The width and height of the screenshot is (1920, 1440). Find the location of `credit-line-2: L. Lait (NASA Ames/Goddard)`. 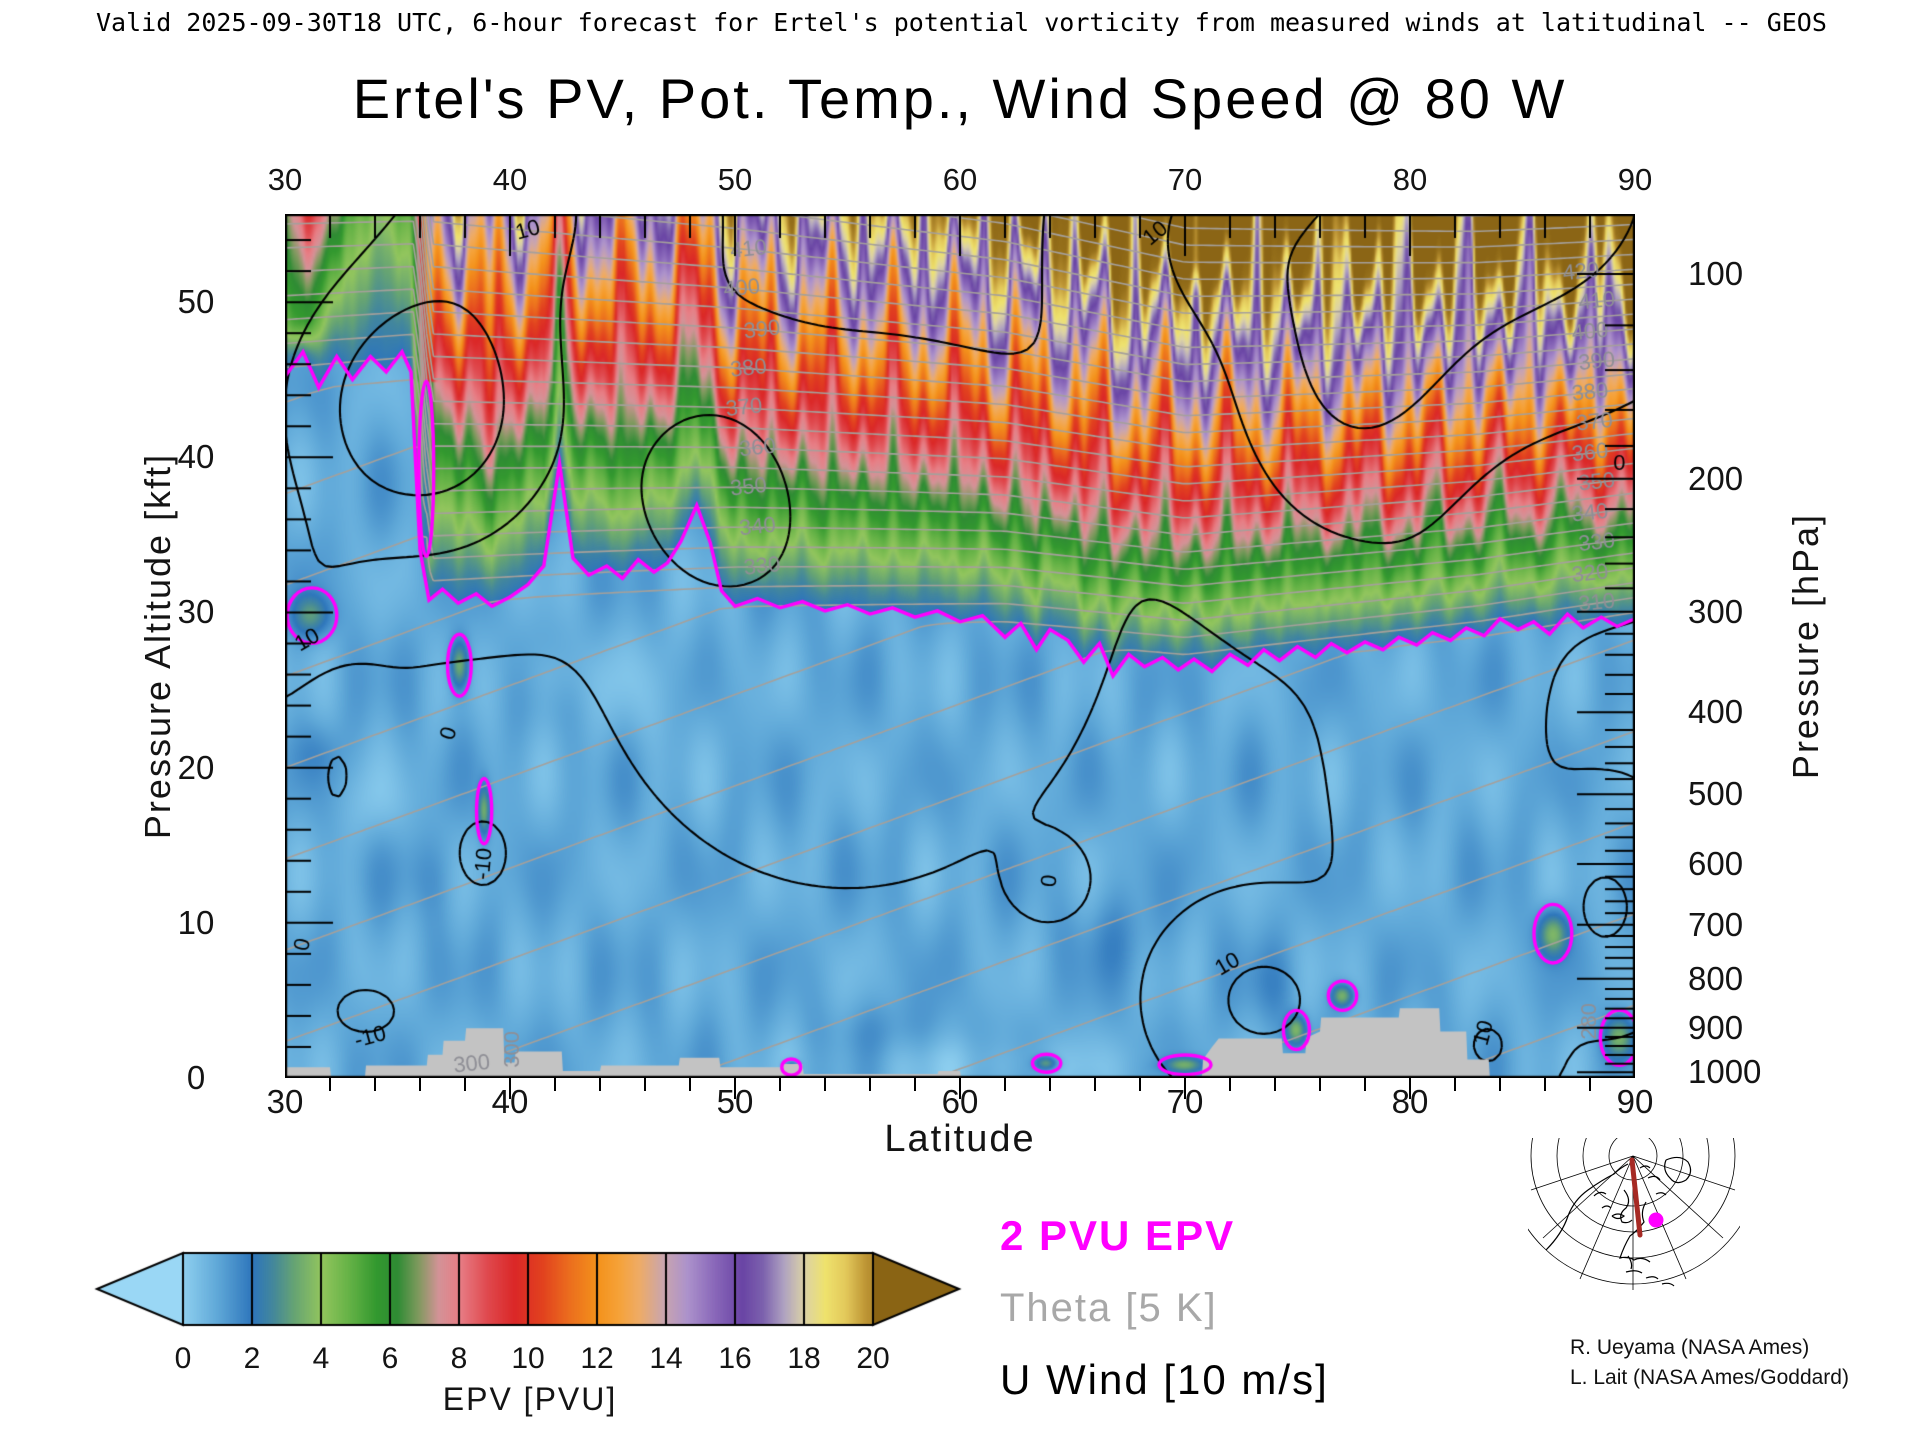

credit-line-2: L. Lait (NASA Ames/Goddard) is located at coordinates (1709, 1377).